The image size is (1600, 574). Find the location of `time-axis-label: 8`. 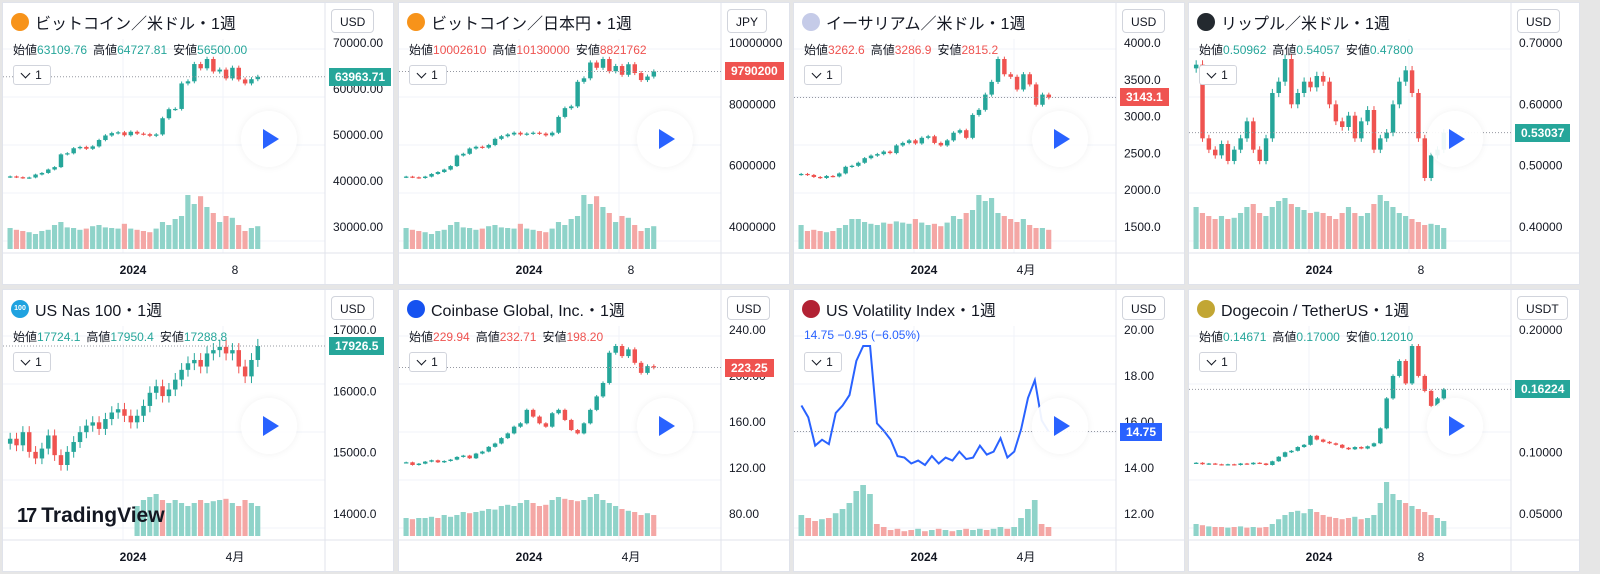

time-axis-label: 8 is located at coordinates (631, 270).